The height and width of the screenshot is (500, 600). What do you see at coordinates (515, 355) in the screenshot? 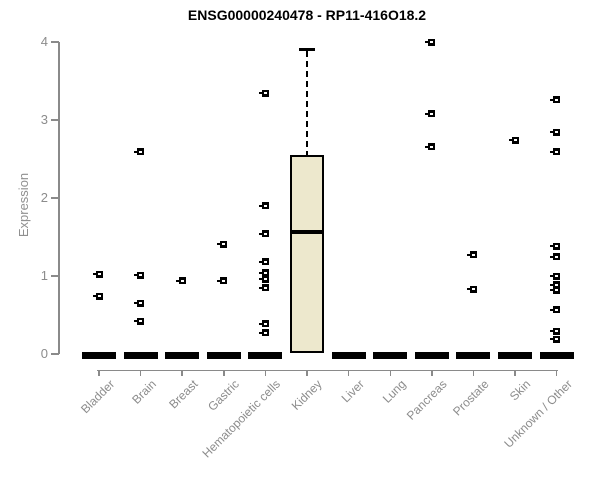
I see `collapsed-box-skin` at bounding box center [515, 355].